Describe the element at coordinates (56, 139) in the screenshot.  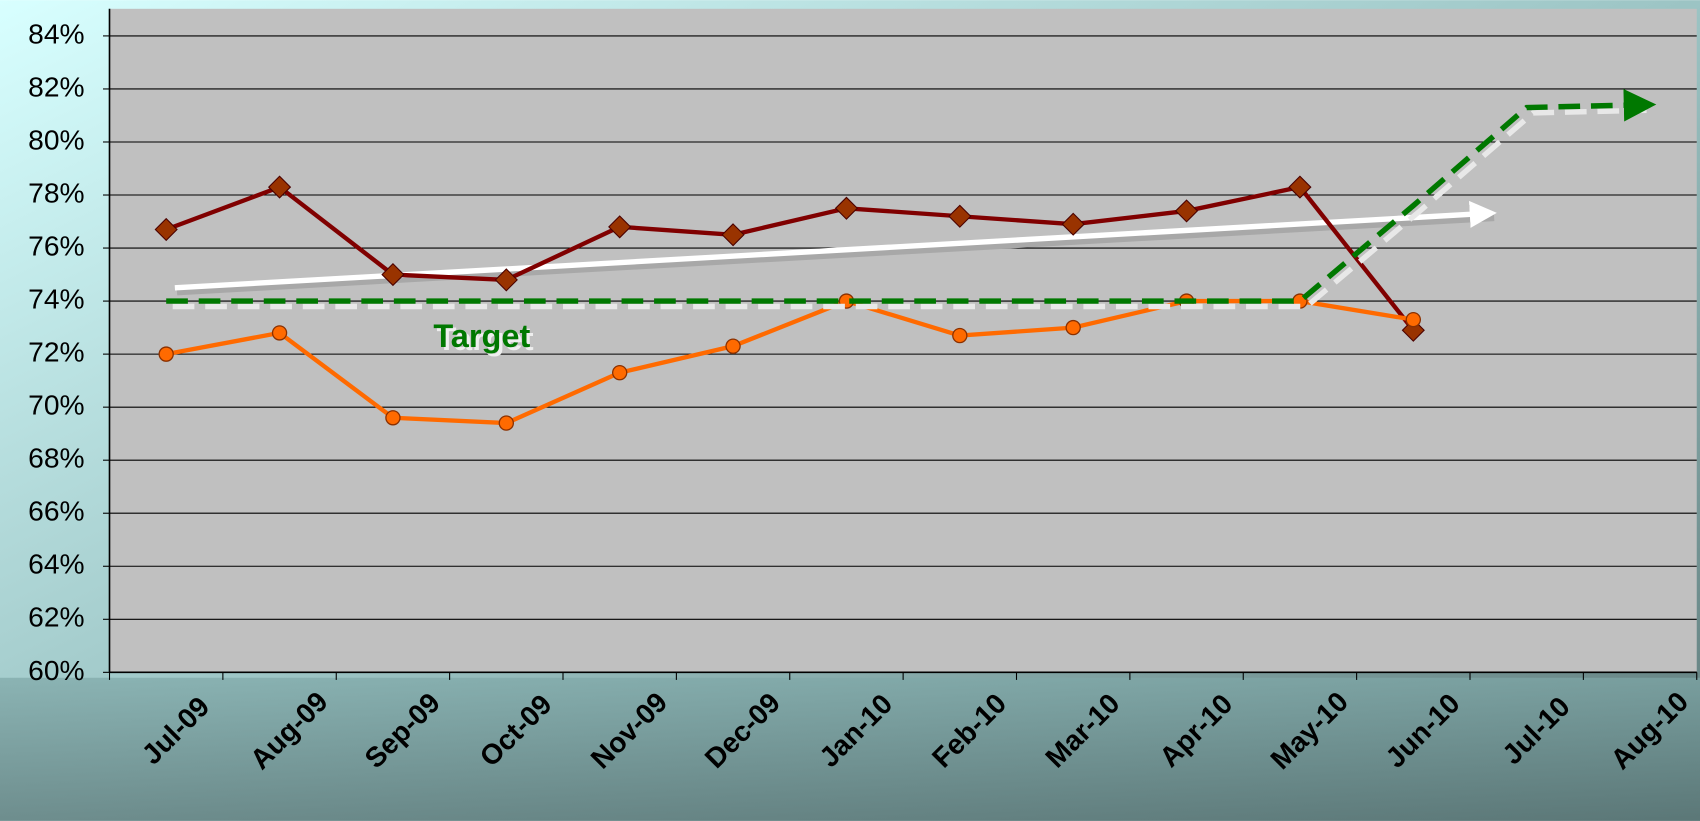
I see `y-tick-label: 80%` at that location.